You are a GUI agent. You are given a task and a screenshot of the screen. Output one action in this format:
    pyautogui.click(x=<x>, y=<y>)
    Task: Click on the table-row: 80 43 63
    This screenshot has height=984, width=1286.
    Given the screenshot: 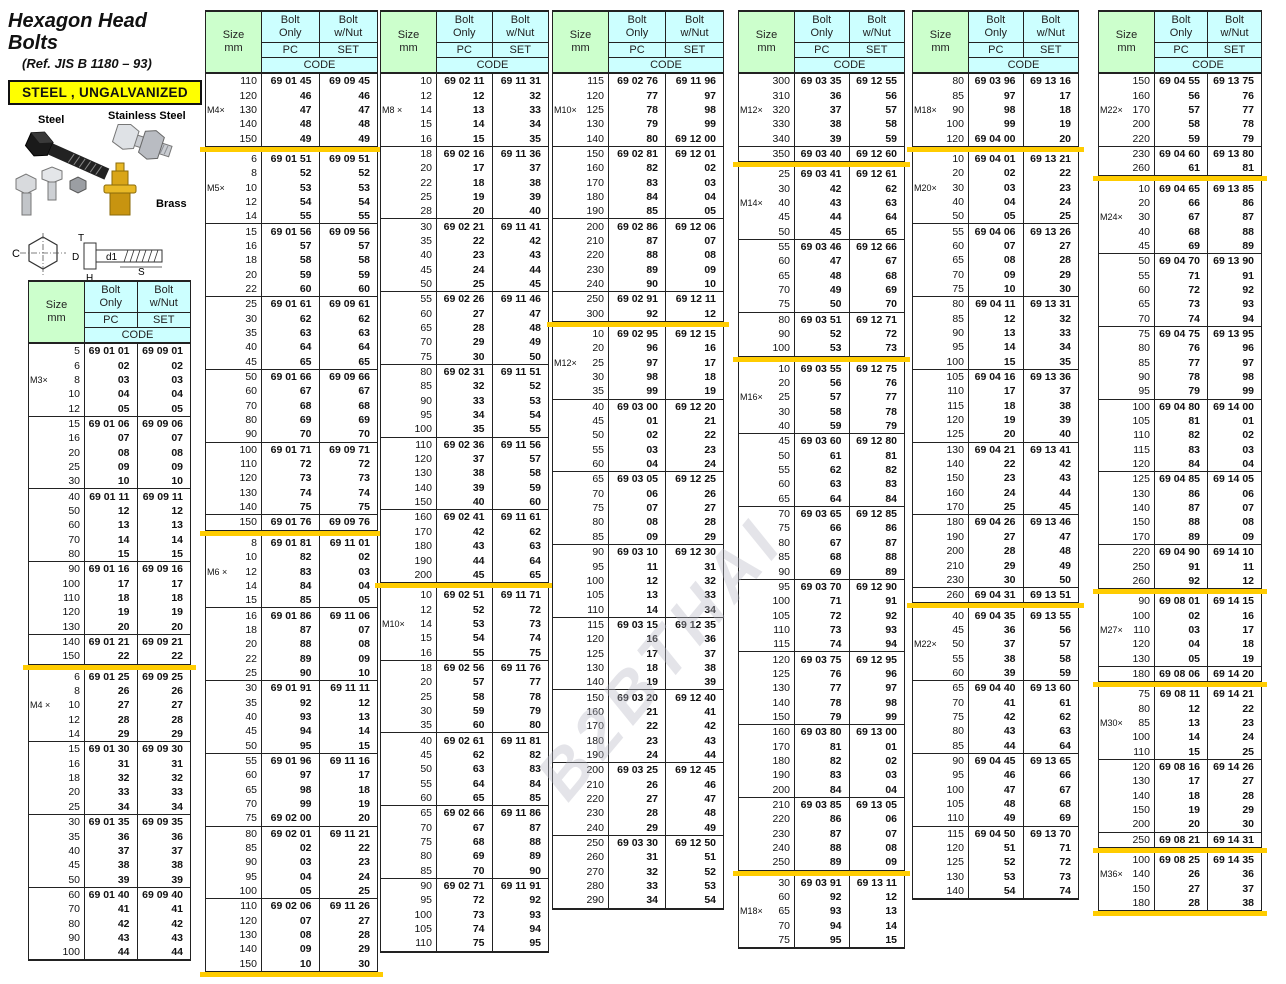 What is the action you would take?
    pyautogui.click(x=995, y=731)
    